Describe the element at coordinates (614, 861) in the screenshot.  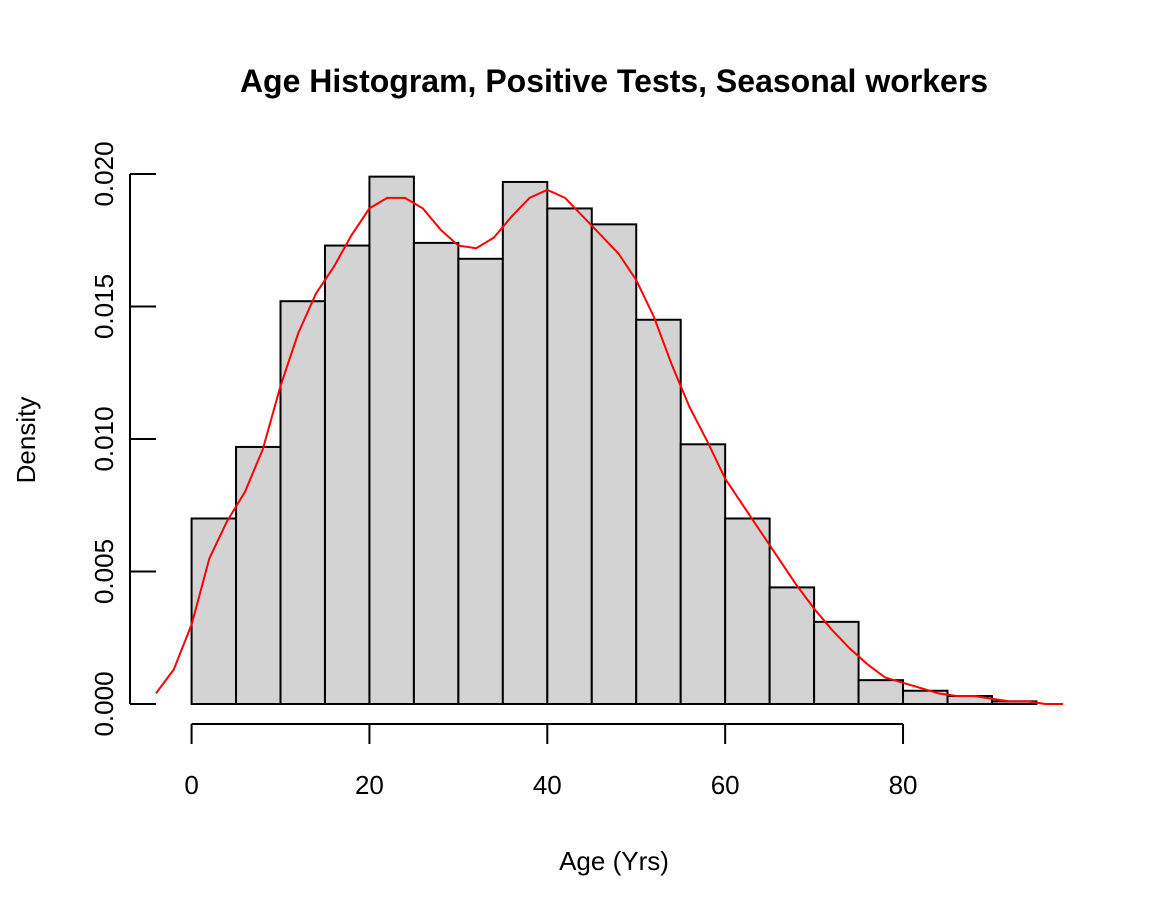
I see `x-axis-label: Age (Yrs)` at that location.